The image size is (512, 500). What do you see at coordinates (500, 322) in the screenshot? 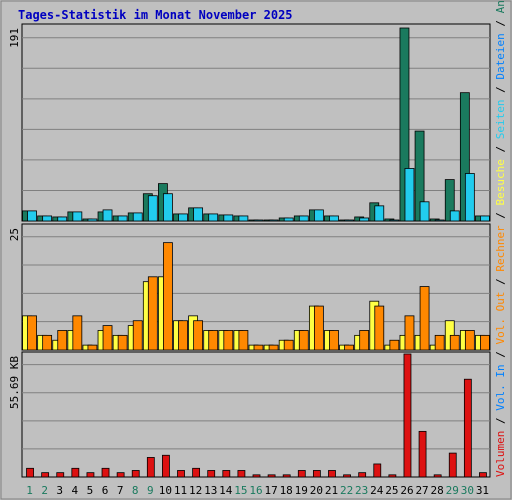
I see `legend-item: Vol. Out` at bounding box center [500, 322].